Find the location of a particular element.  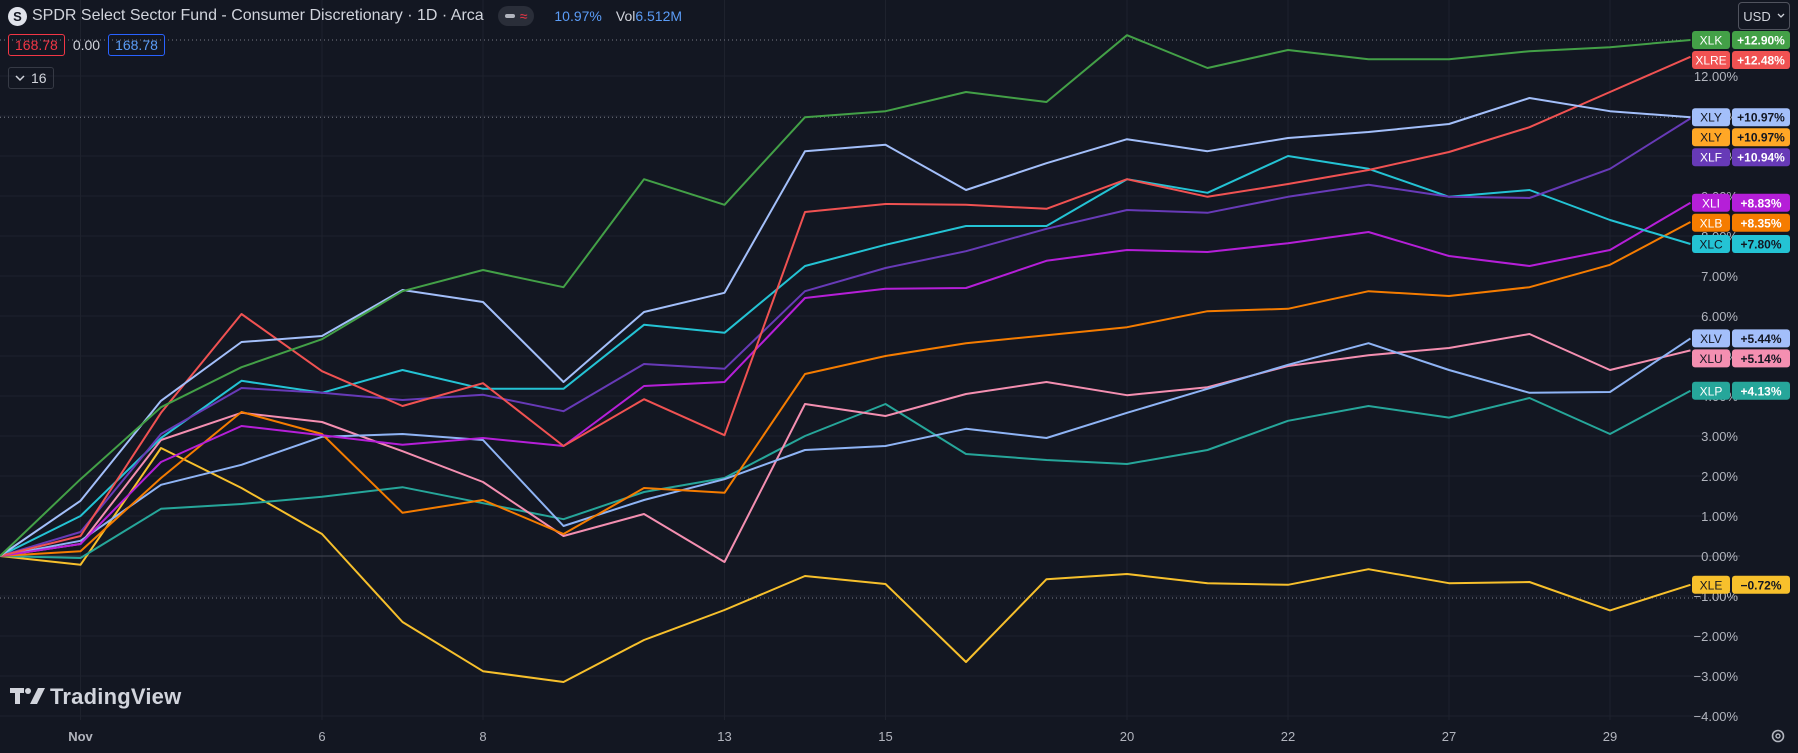

y-tick-label: 6.00% is located at coordinates (1719, 316).